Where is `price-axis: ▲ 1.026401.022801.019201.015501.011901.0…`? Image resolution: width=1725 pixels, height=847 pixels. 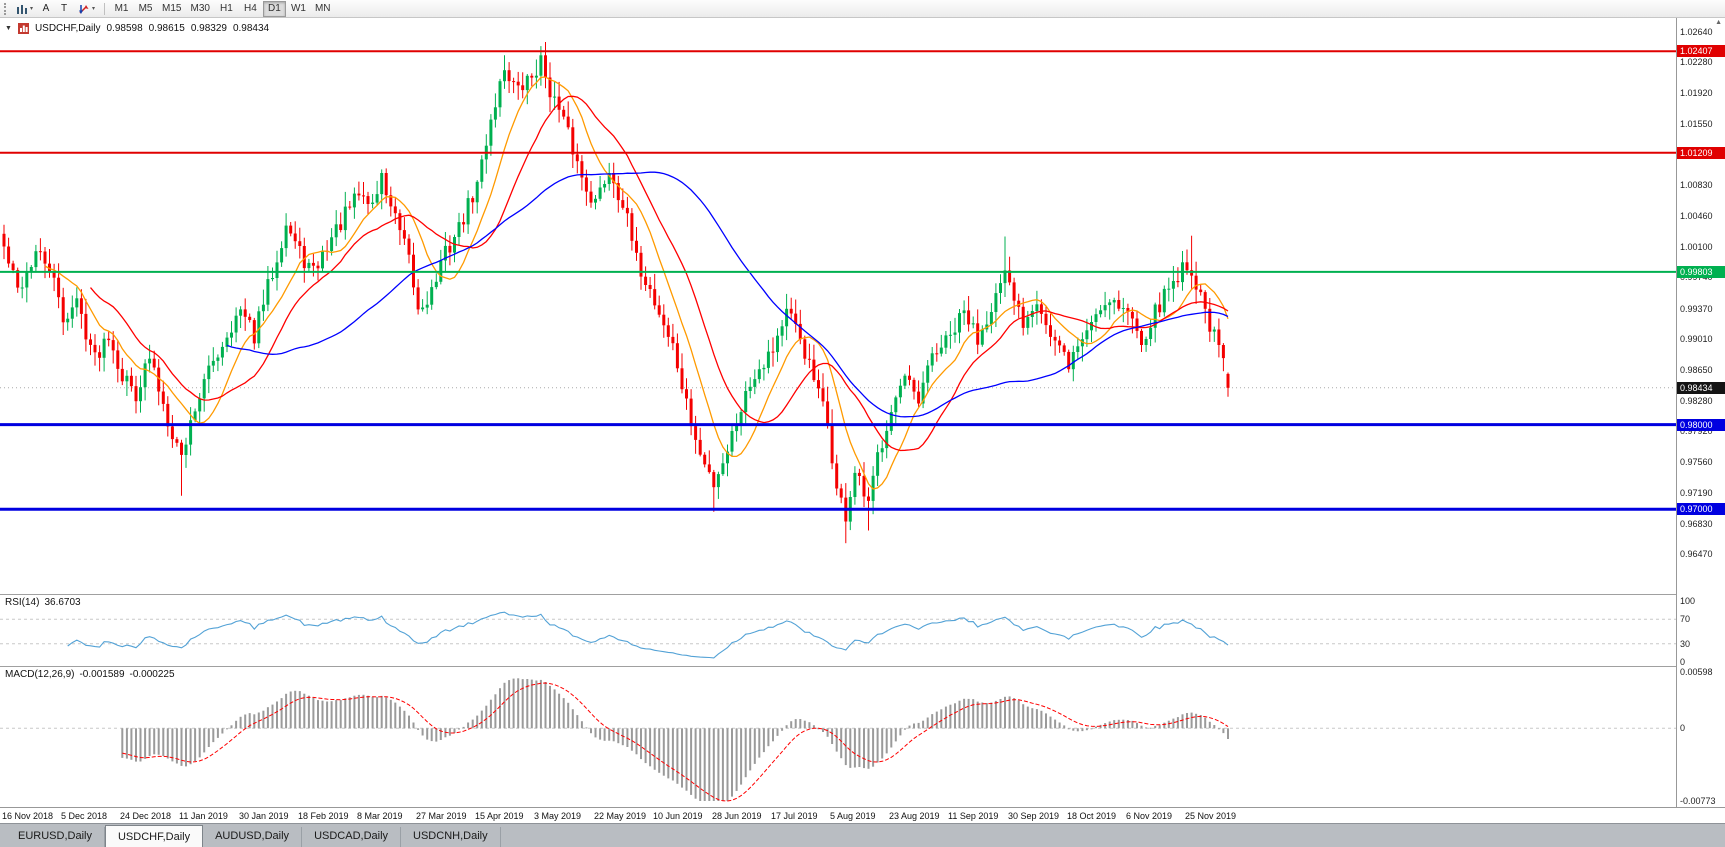
price-axis: ▲ 1.026401.022801.019201.015501.011901.0… is located at coordinates (1700, 412).